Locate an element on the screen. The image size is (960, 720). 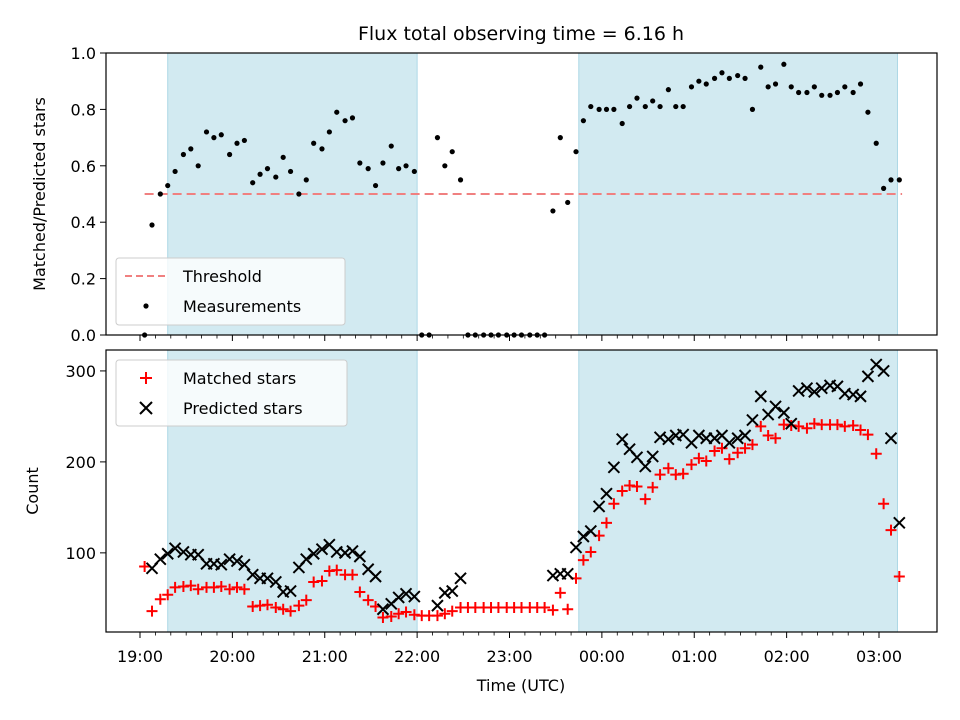
bottom-legend-box is located at coordinates (231, 393).